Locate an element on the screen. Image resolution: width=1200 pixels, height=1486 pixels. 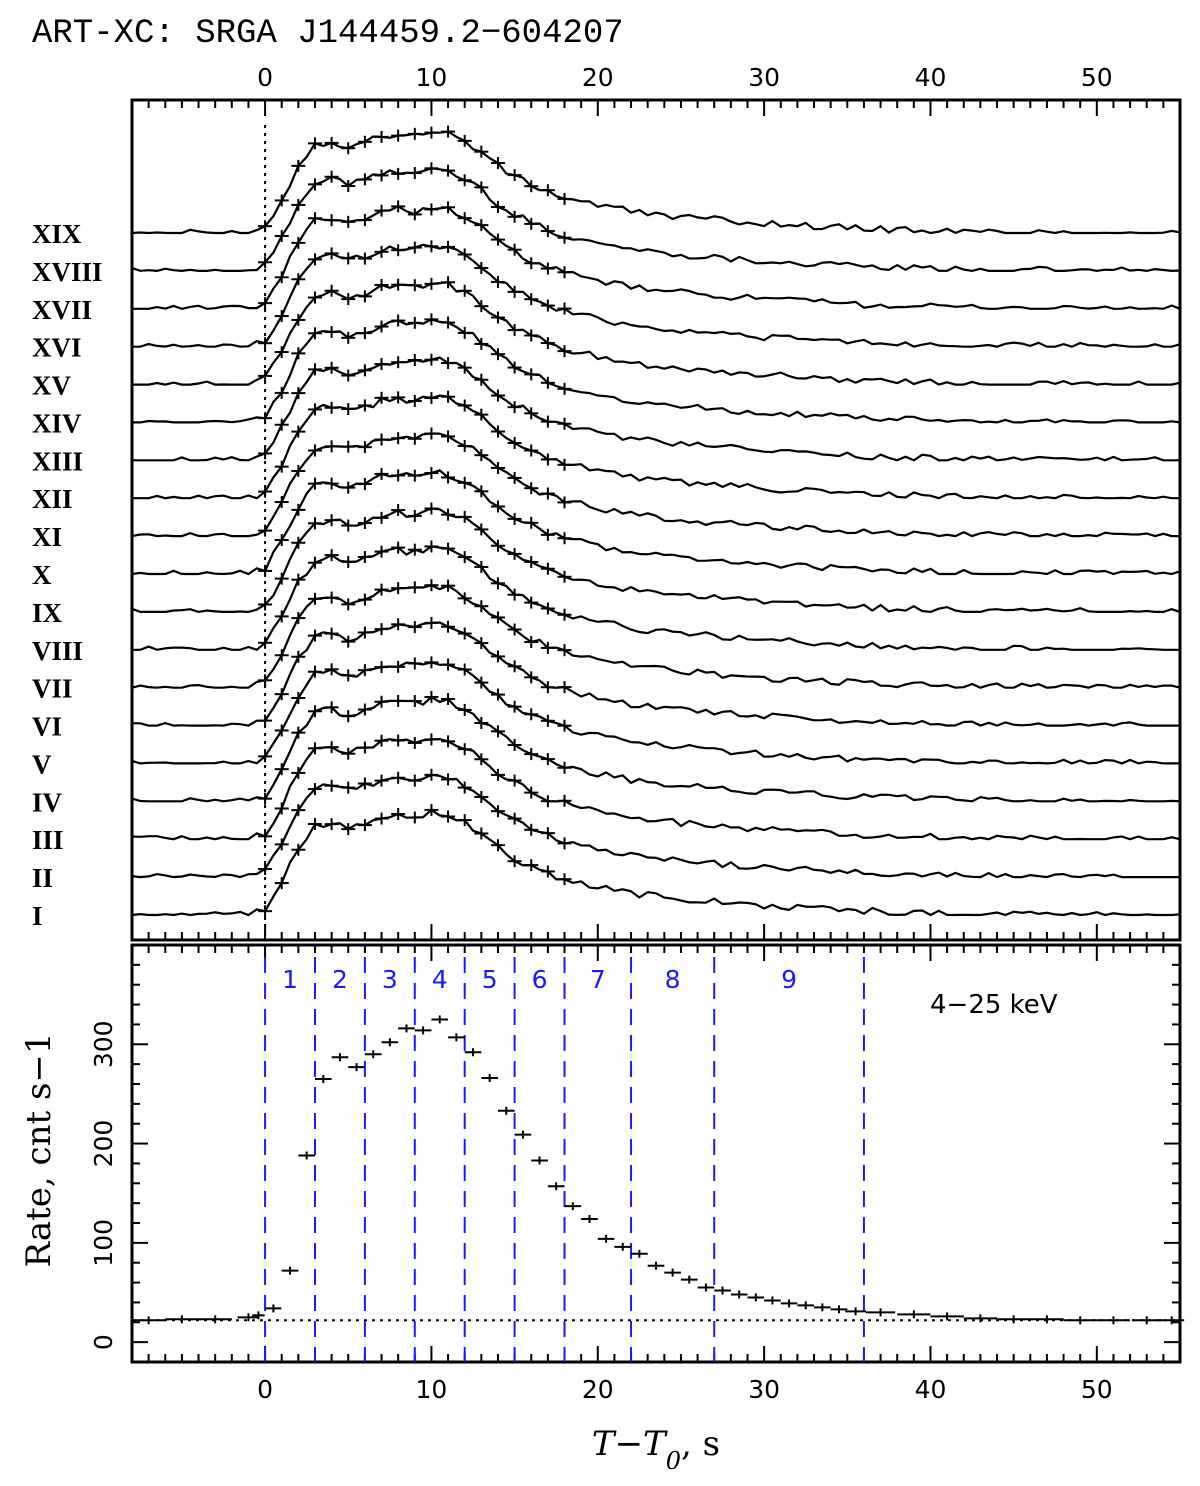
interval-label: 9 is located at coordinates (789, 979).